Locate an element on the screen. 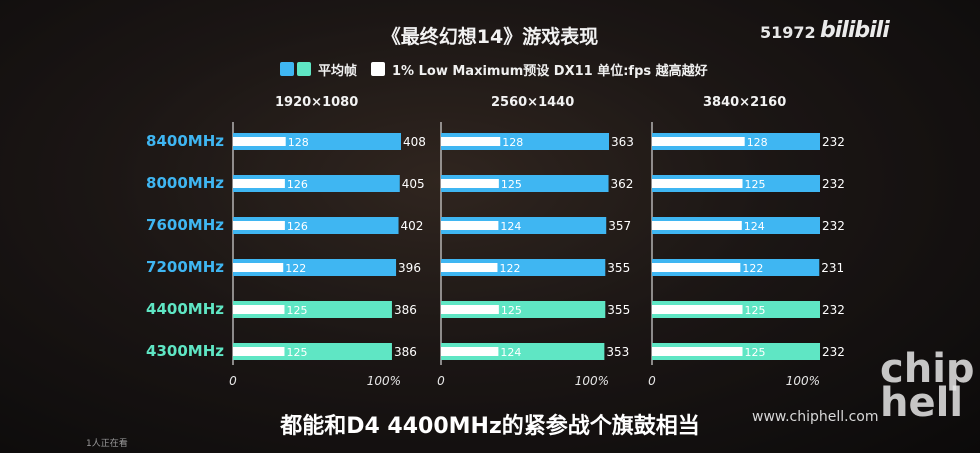 The height and width of the screenshot is (453, 980). legend-avg-label: 平均帧 is located at coordinates (338, 71).